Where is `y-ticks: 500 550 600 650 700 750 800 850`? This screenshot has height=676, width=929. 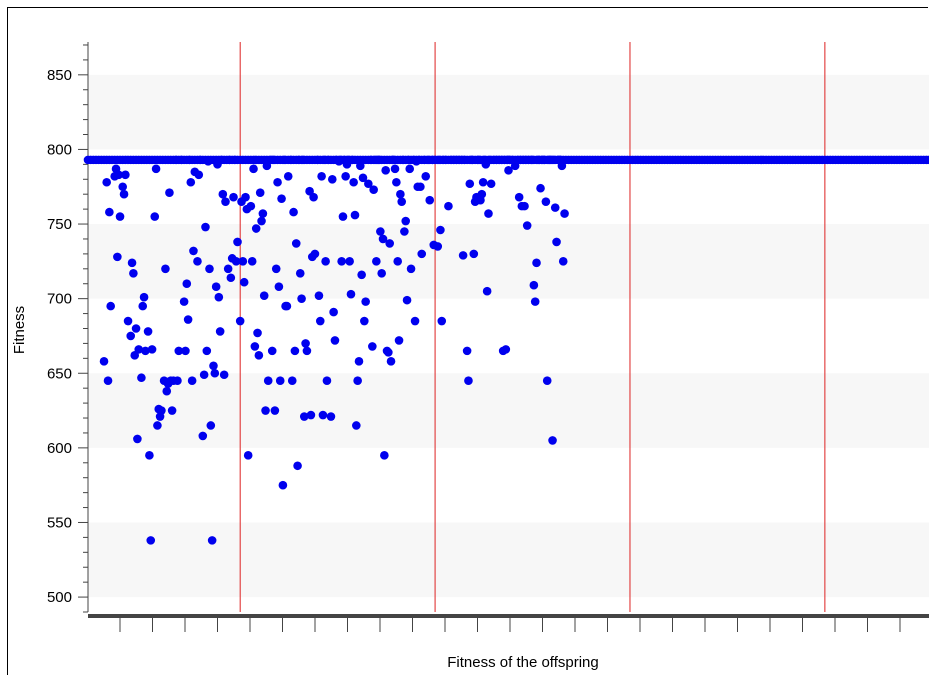
y-ticks: 500 550 600 650 700 750 800 850 is located at coordinates (67, 328).